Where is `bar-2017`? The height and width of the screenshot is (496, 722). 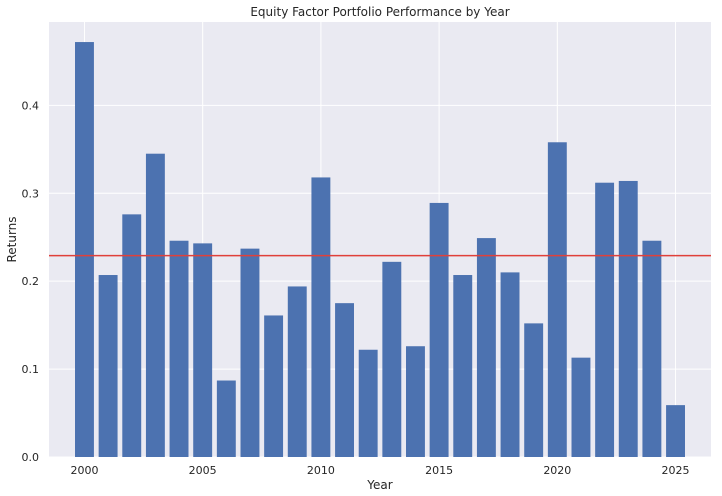
bar-2017 is located at coordinates (486, 347).